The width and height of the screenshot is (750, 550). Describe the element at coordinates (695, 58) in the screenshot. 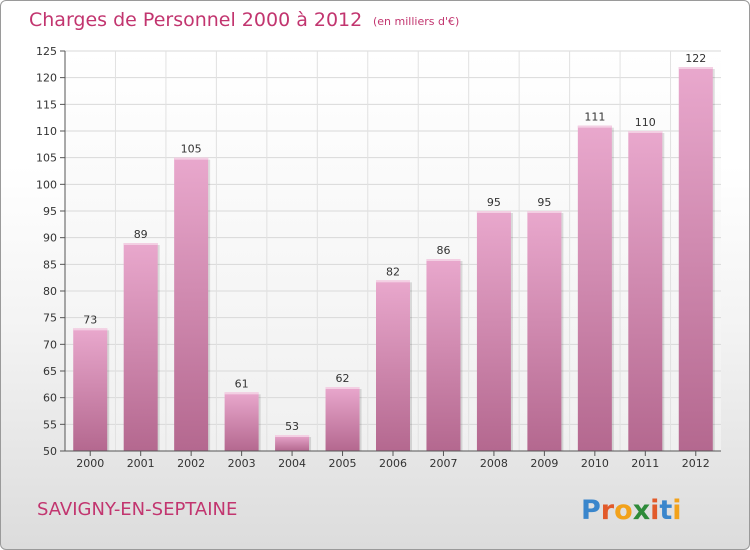

I see `value-label-2012: 122` at that location.